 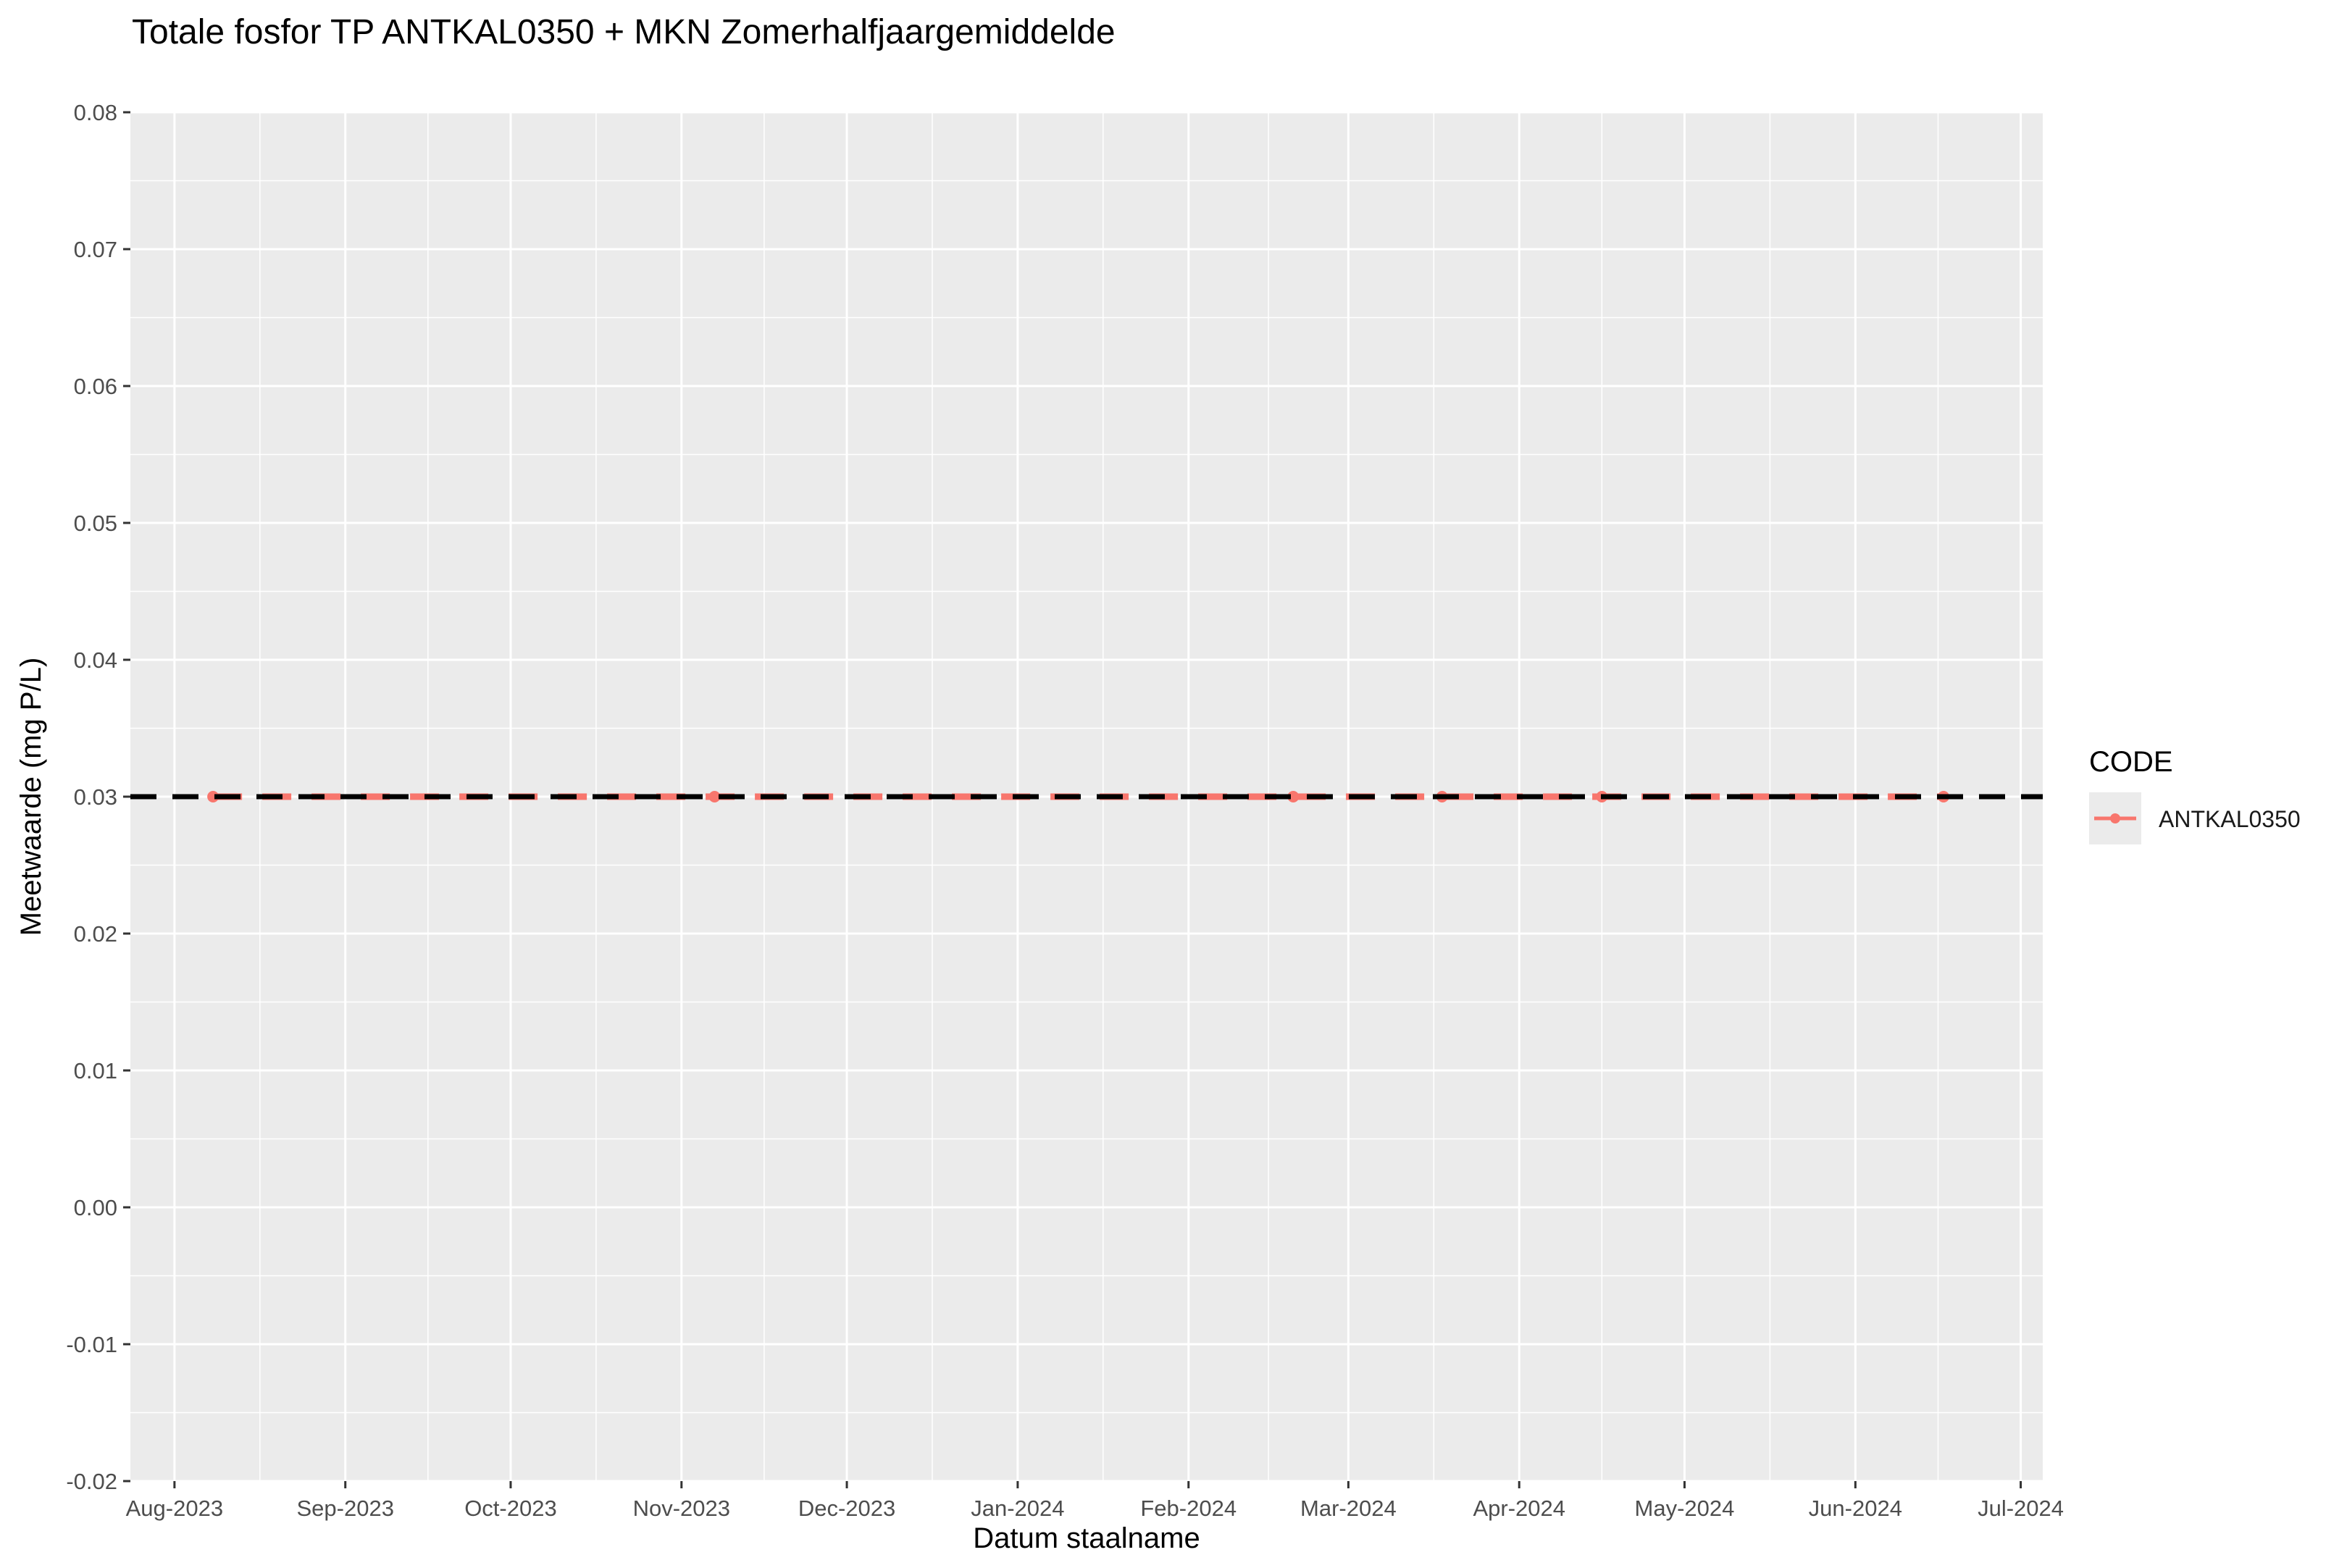 What do you see at coordinates (95, 387) in the screenshot?
I see `y-tick-label: 0.06` at bounding box center [95, 387].